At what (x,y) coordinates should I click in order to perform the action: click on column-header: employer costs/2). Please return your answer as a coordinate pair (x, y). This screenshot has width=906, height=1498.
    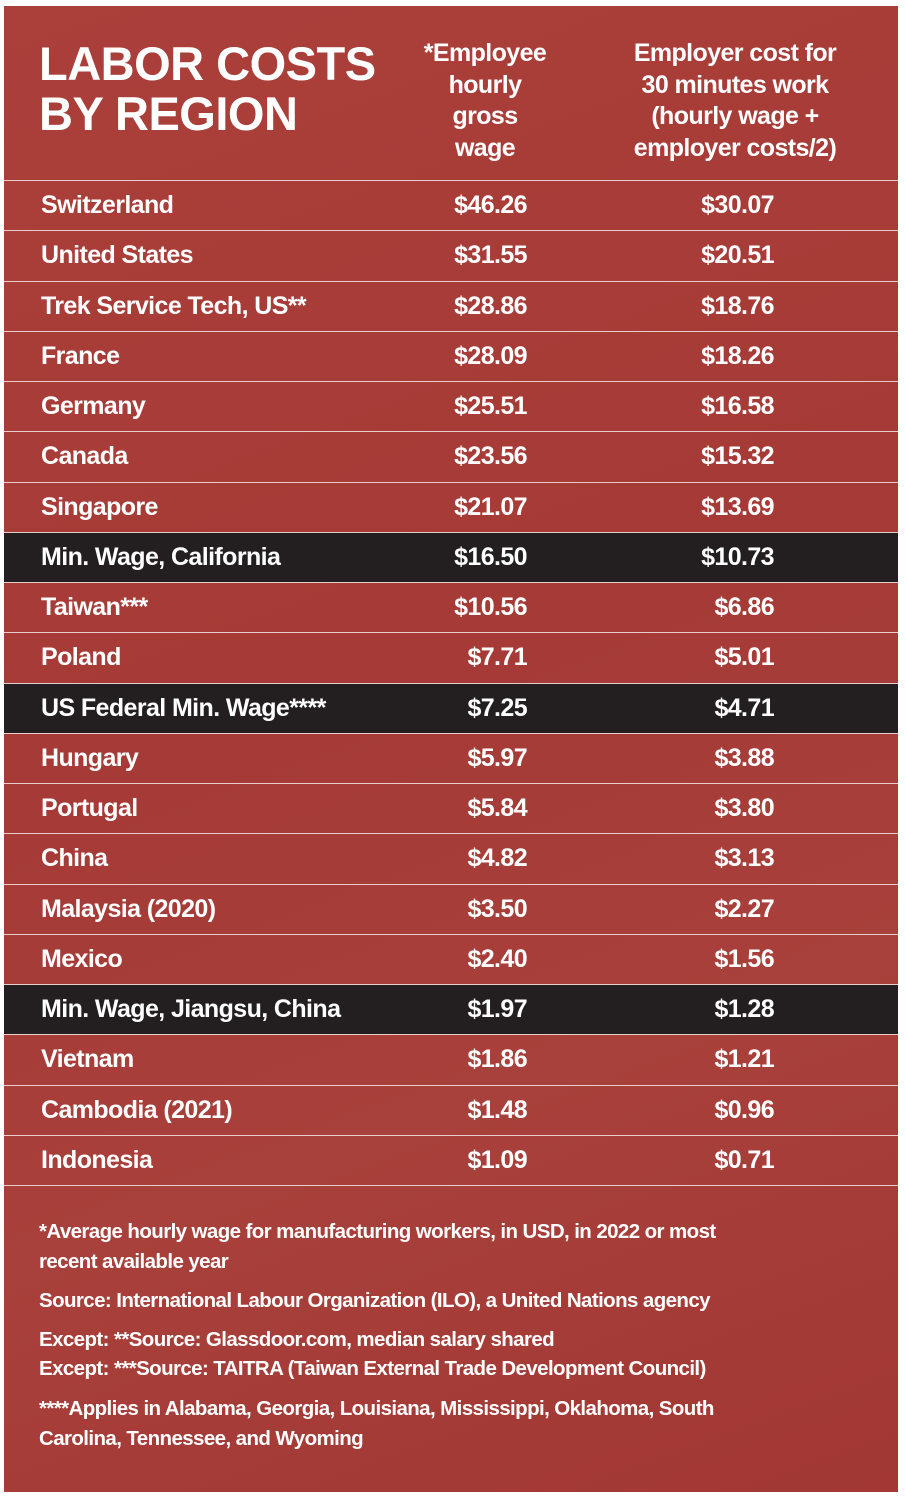
    Looking at the image, I should click on (735, 147).